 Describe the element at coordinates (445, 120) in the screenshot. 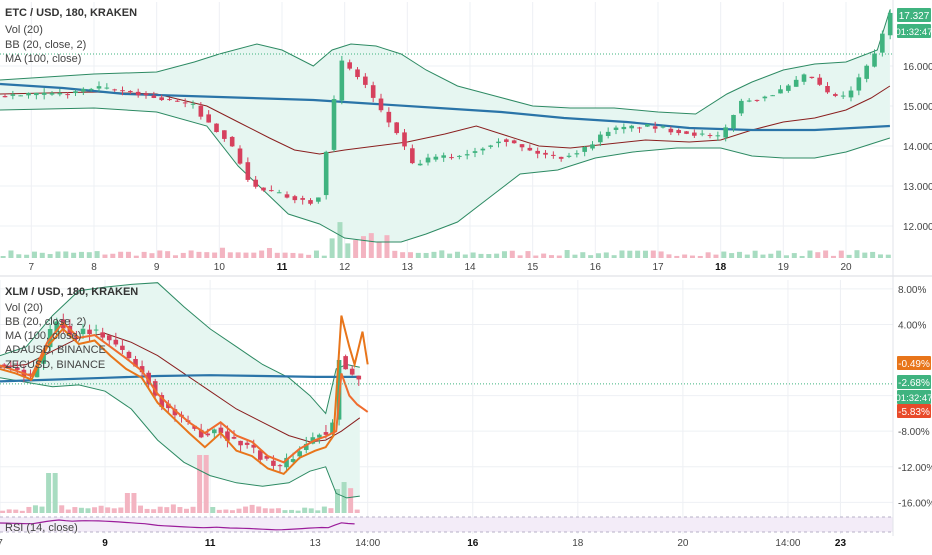

I see `top-bb-basis` at that location.